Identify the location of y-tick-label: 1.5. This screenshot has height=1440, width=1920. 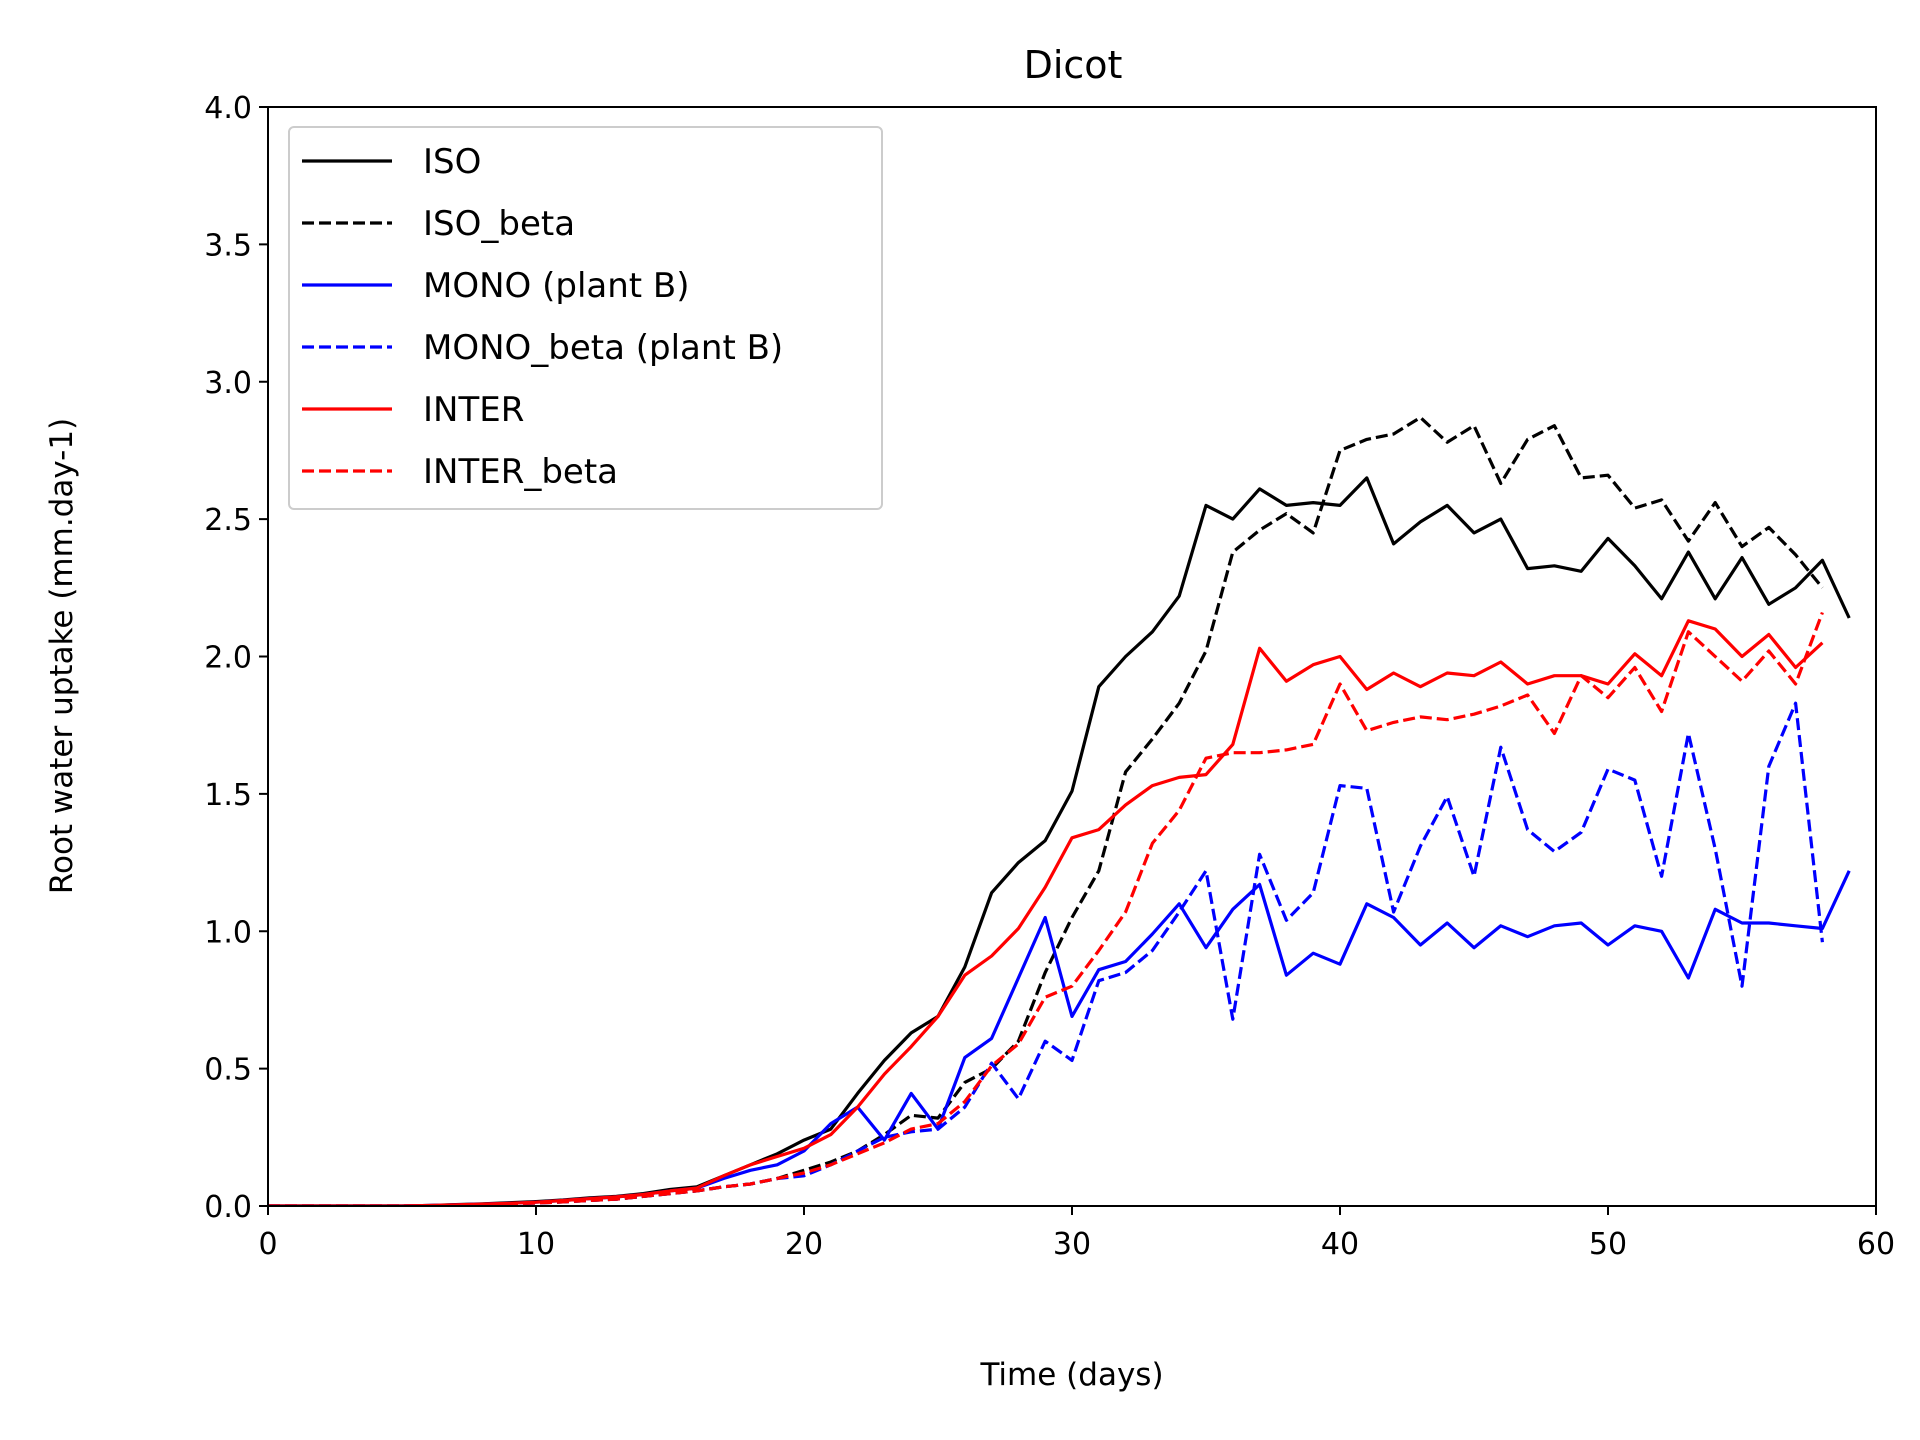
(228, 795).